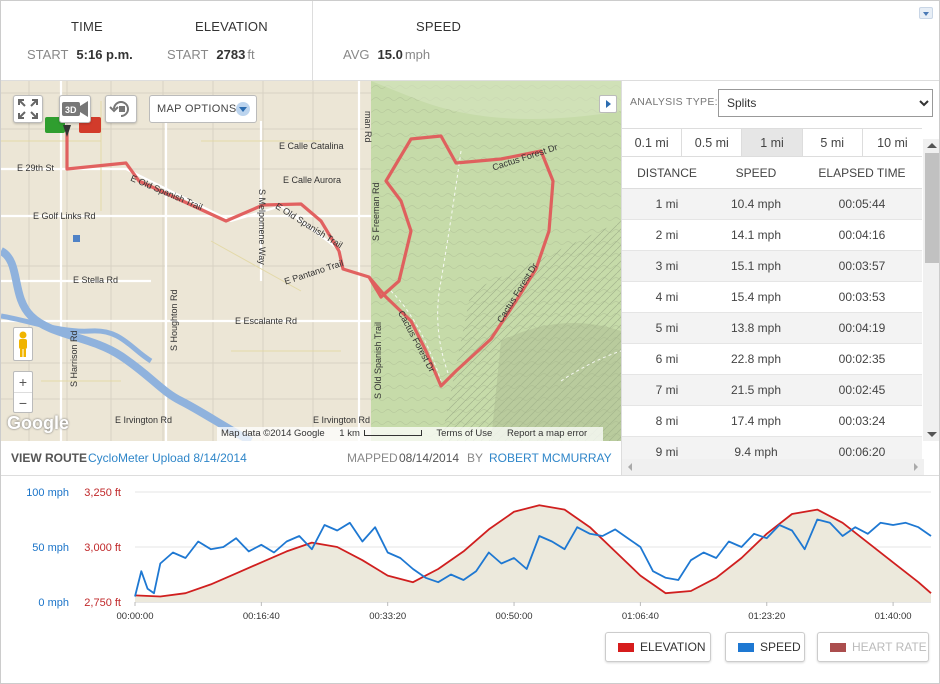 This screenshot has width=940, height=684. I want to click on time-start-label: START, so click(48, 54).